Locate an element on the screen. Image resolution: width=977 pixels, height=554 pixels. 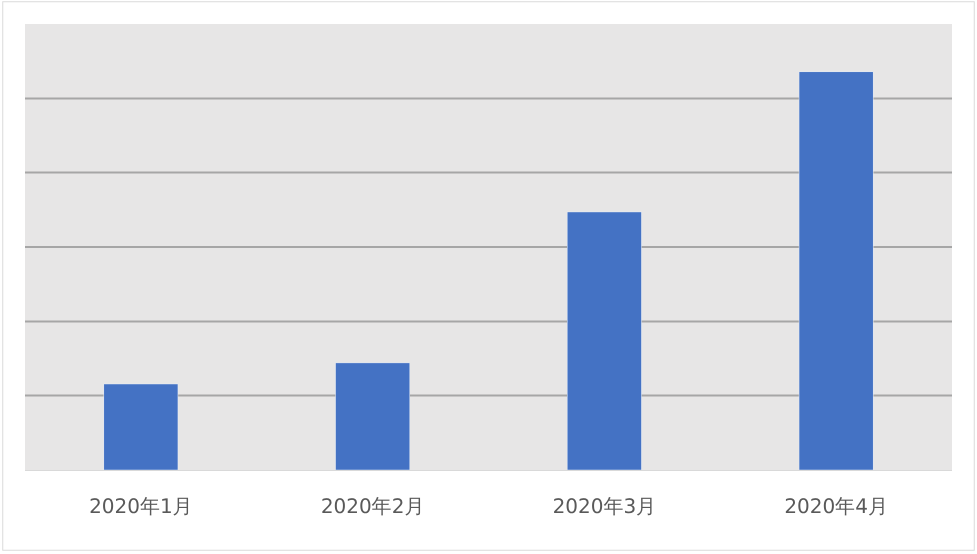
x-tick-label: 2020年1月 is located at coordinates (141, 506).